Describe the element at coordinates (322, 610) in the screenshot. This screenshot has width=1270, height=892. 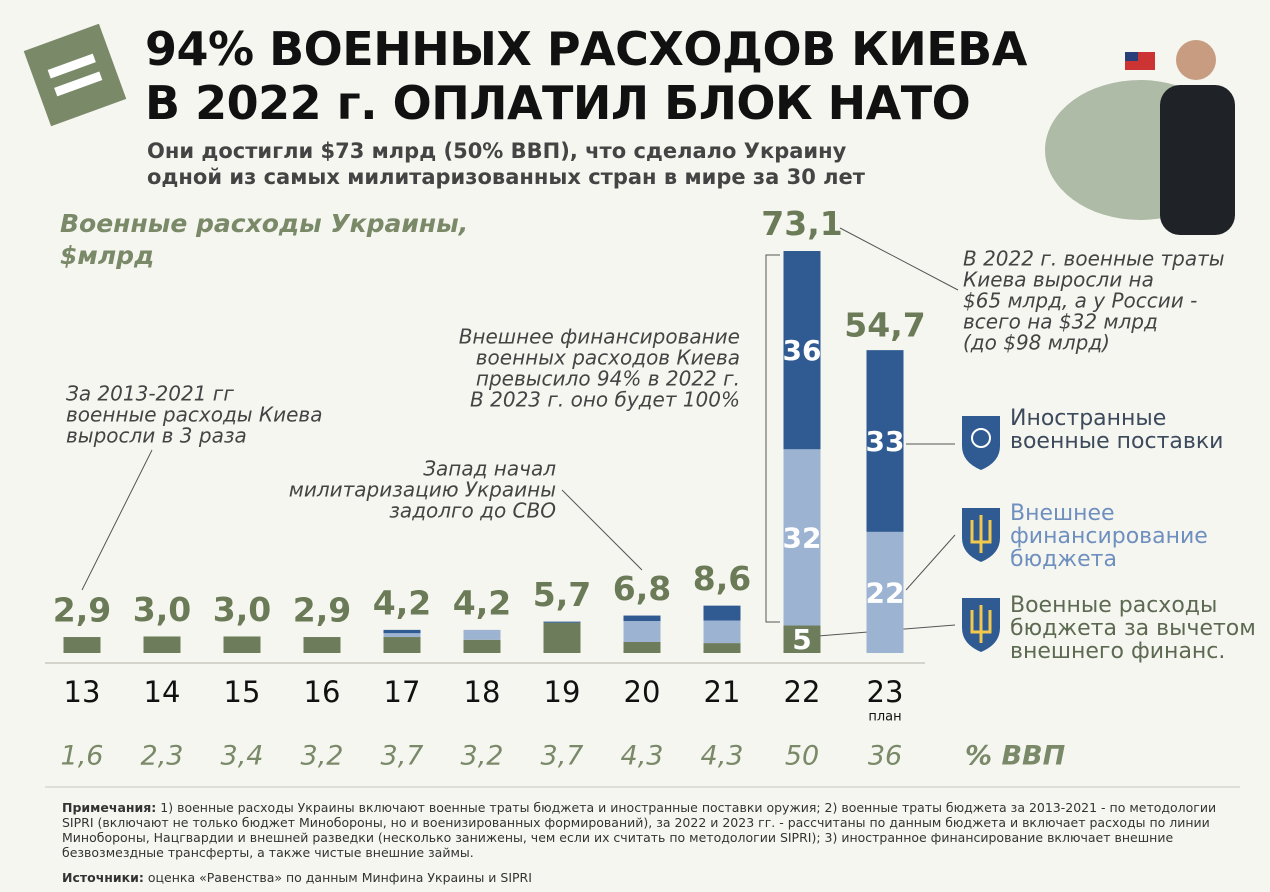
I see `total-label: 2,9` at that location.